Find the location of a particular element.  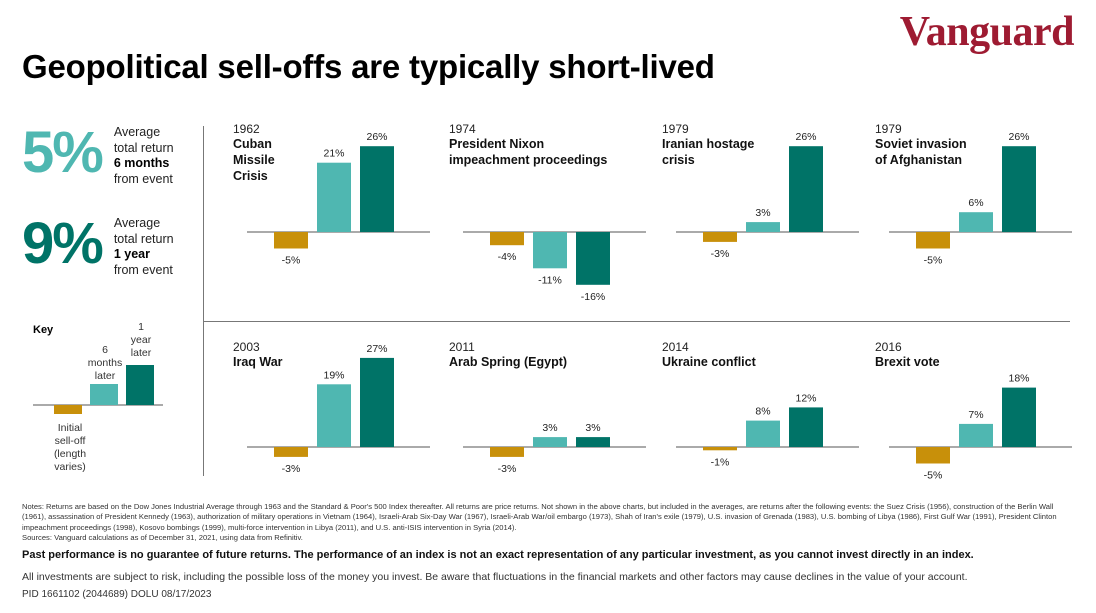

data-label: 18% is located at coordinates (1018, 379).